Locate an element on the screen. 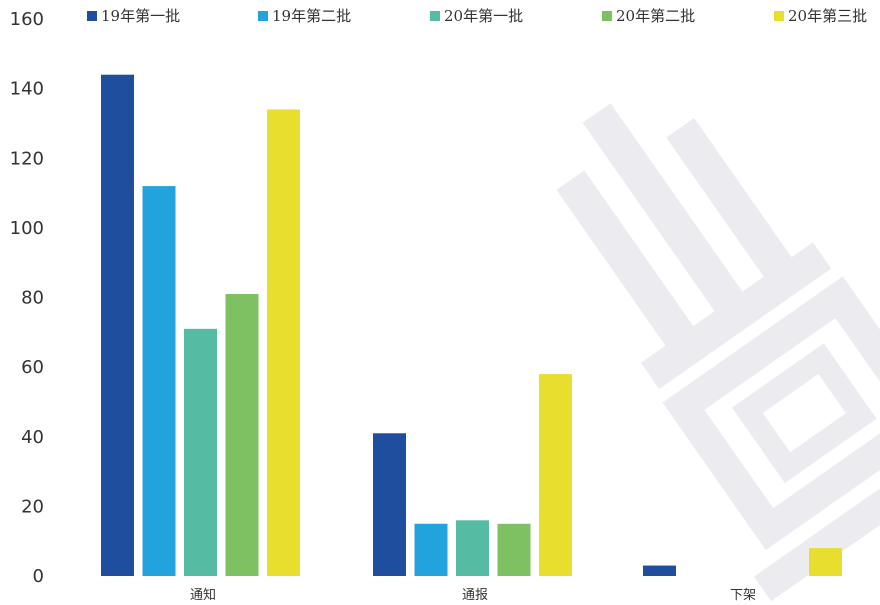  x-tick-label: 通报 is located at coordinates (475, 595).